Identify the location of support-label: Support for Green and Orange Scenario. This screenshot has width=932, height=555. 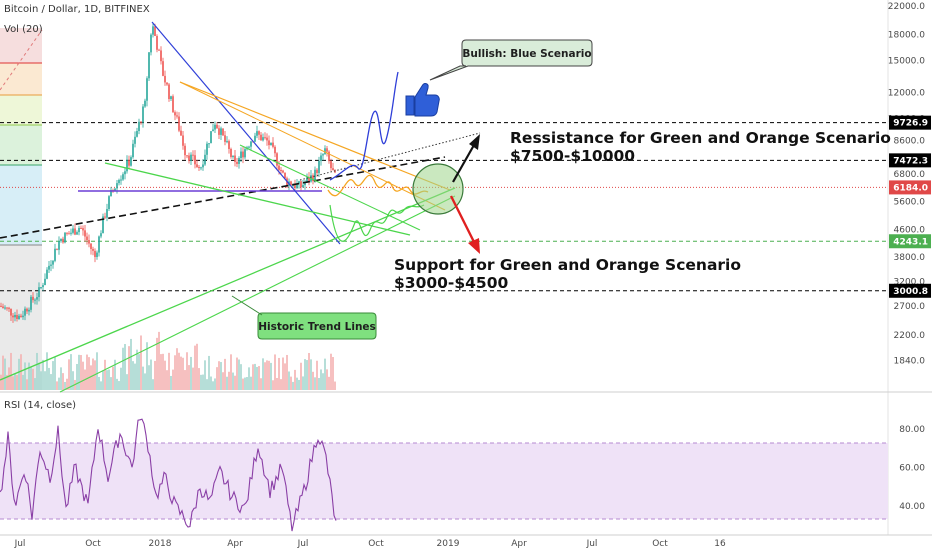
(567, 265).